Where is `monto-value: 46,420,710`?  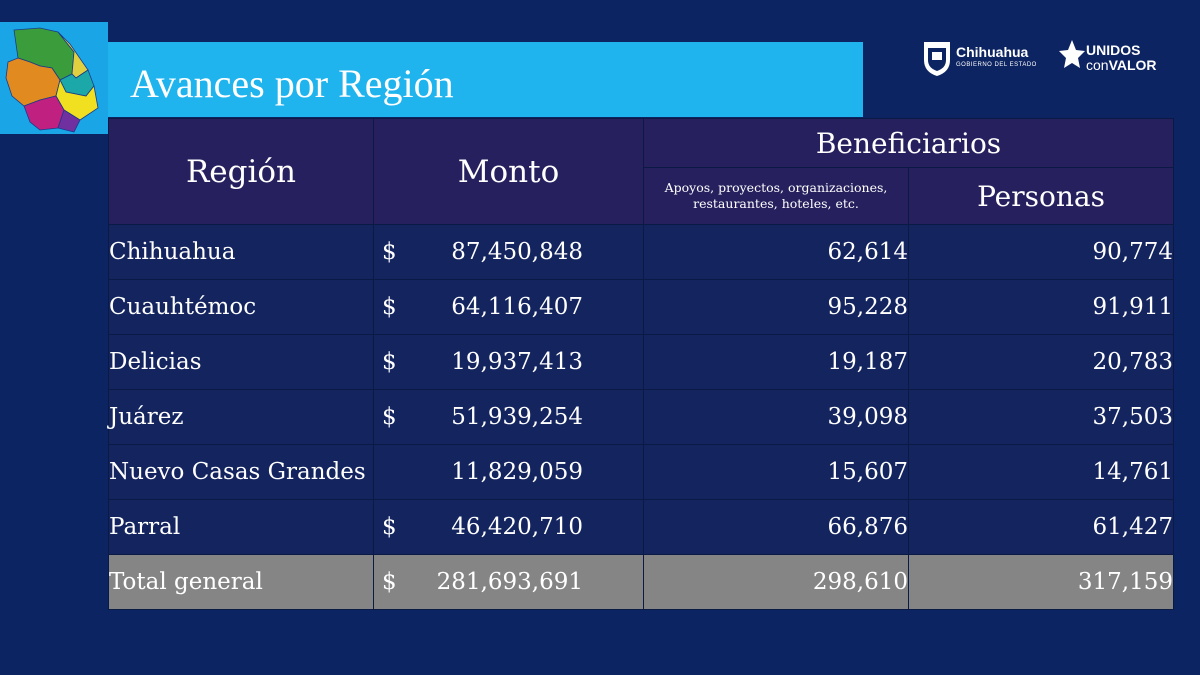
monto-value: 46,420,710 is located at coordinates (517, 527).